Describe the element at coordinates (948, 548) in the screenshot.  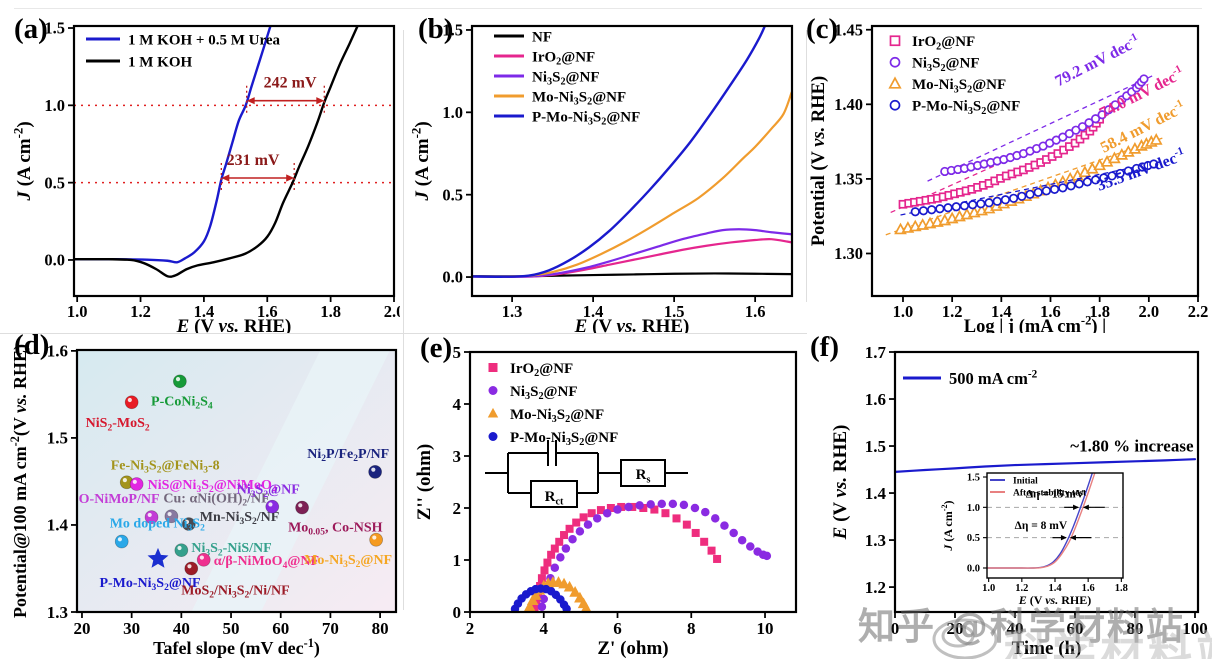
I see `text-segment: J` at that location.